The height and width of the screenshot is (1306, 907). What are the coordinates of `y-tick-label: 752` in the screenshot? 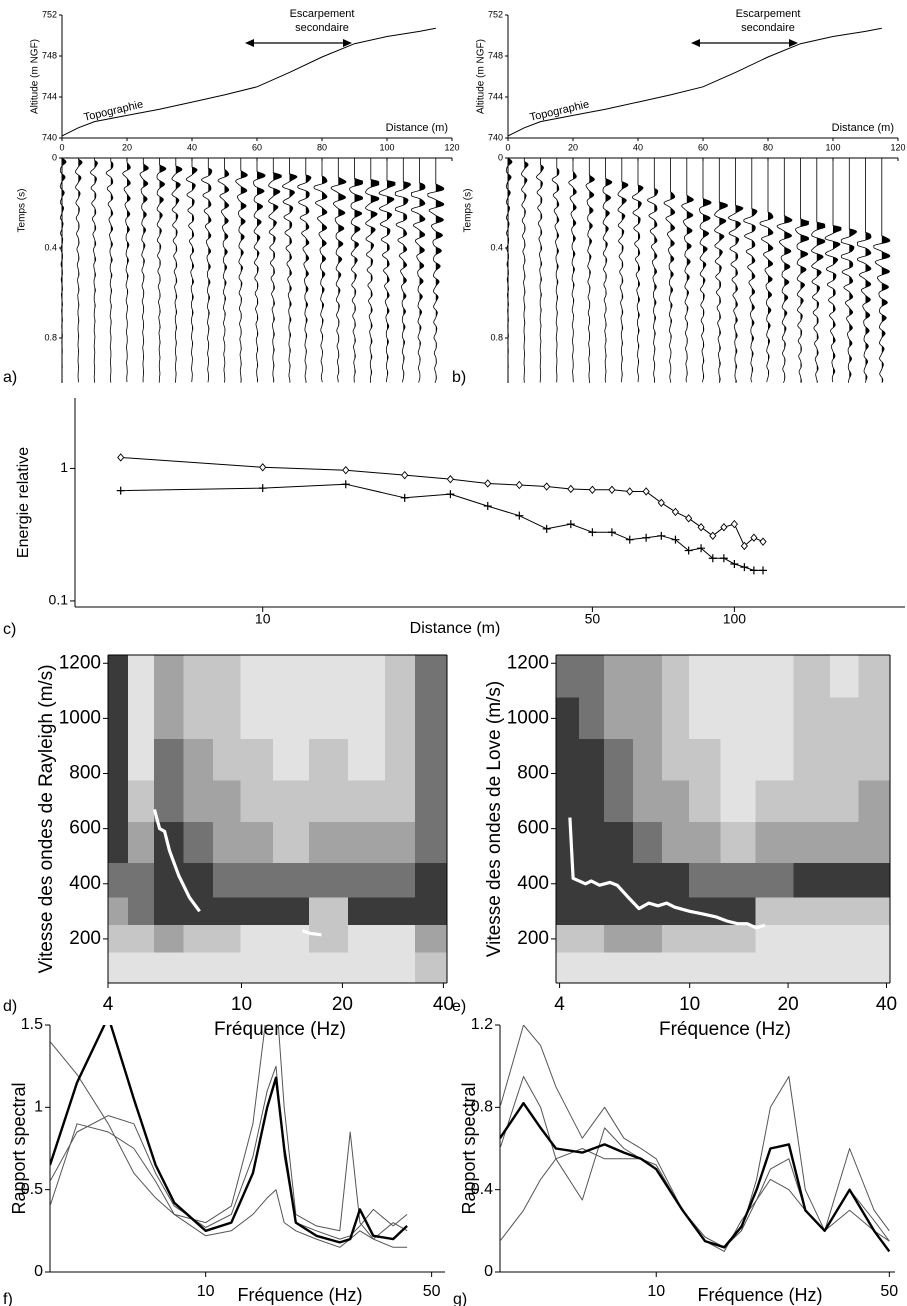 It's located at (49, 14).